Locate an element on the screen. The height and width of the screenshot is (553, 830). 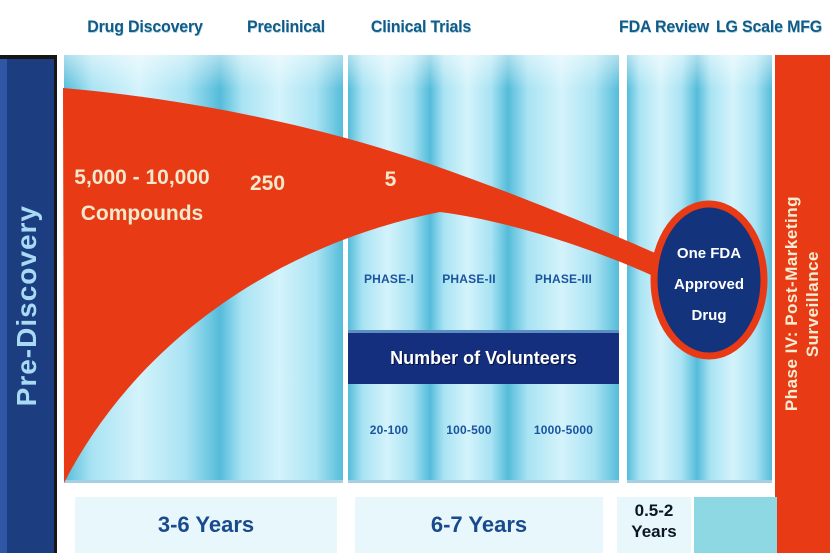
phase3-label: PHASE-III is located at coordinates (563, 279).